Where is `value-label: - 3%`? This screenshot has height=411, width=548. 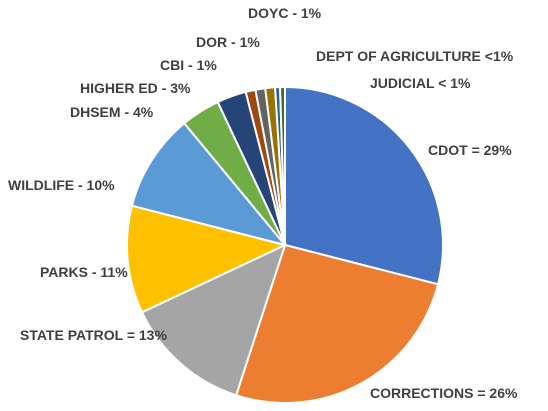
value-label: - 3% is located at coordinates (176, 88).